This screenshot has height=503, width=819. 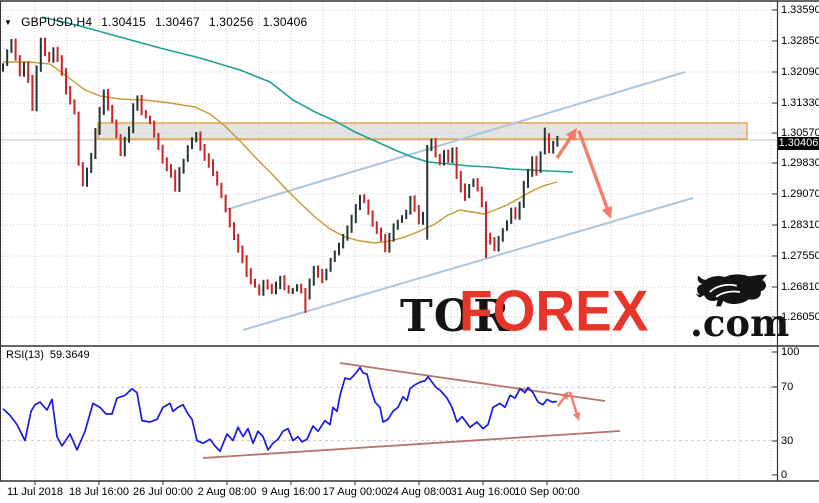 I want to click on price-tick-label: 1.29070, so click(x=800, y=194).